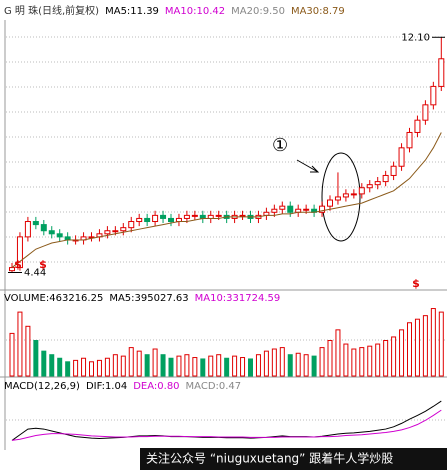 The image size is (447, 470). What do you see at coordinates (53, 298) in the screenshot?
I see `header-label: VOLUME:463216.25` at bounding box center [53, 298].